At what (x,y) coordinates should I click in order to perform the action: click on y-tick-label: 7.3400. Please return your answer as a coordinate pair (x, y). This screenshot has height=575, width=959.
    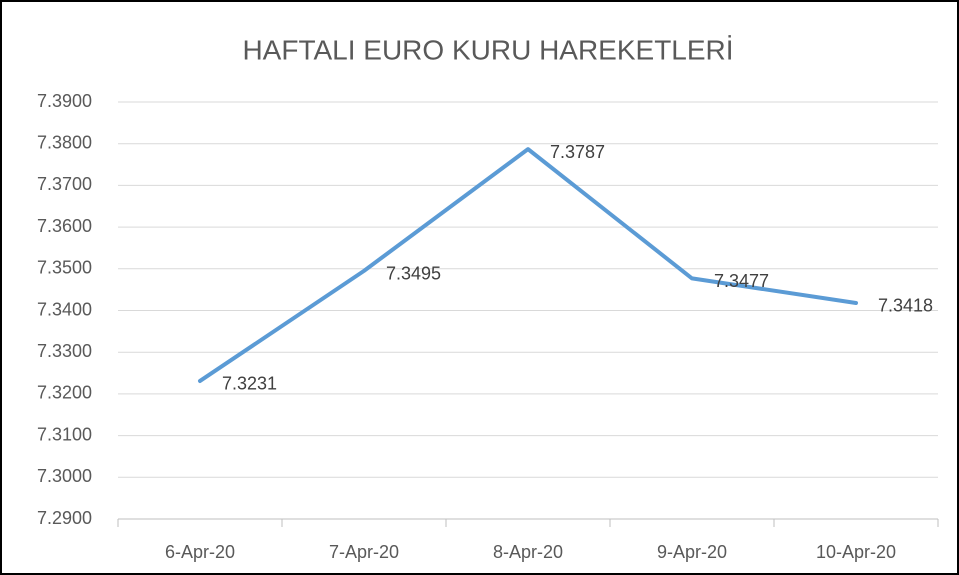
    Looking at the image, I should click on (64, 309).